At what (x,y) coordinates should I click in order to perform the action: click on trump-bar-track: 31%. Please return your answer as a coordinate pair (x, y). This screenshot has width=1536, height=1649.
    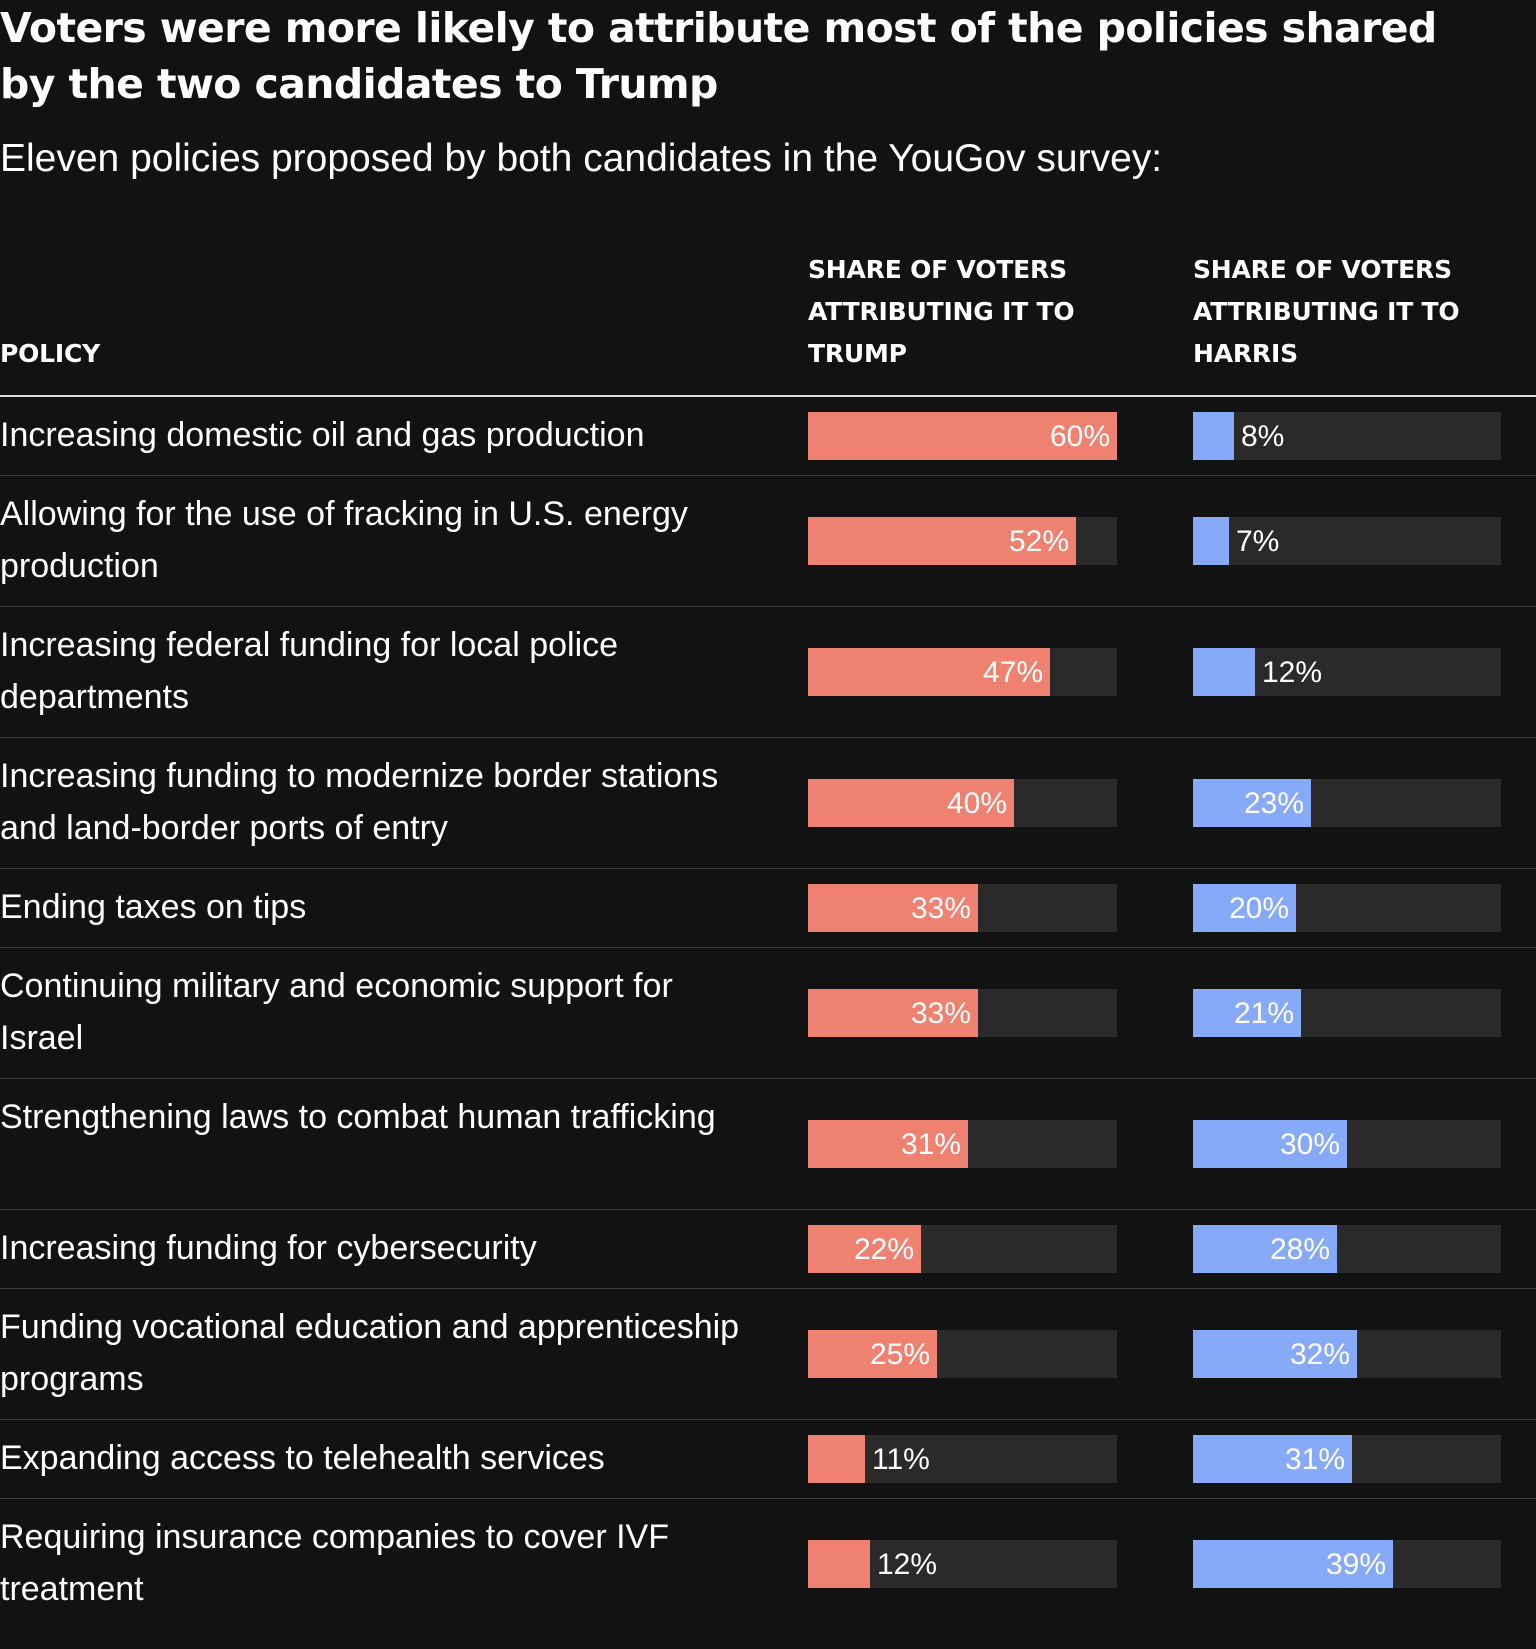
    Looking at the image, I should click on (962, 1144).